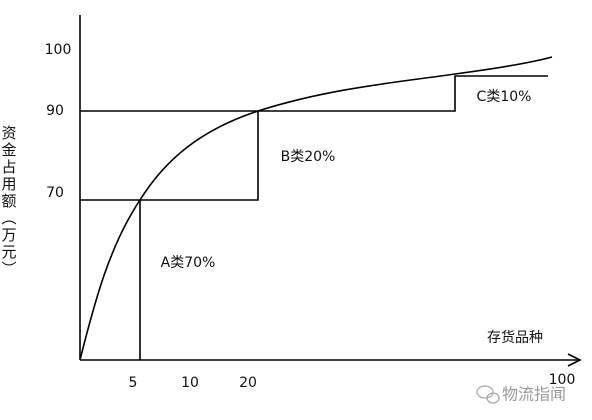  I want to click on y-tick-label: 100, so click(58, 50).